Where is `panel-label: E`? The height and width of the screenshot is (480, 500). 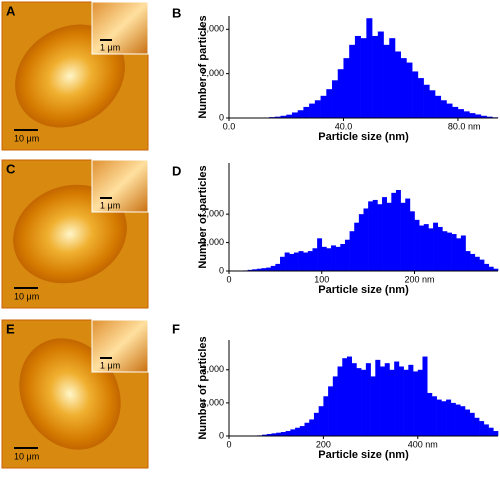
panel-label: E is located at coordinates (10, 328).